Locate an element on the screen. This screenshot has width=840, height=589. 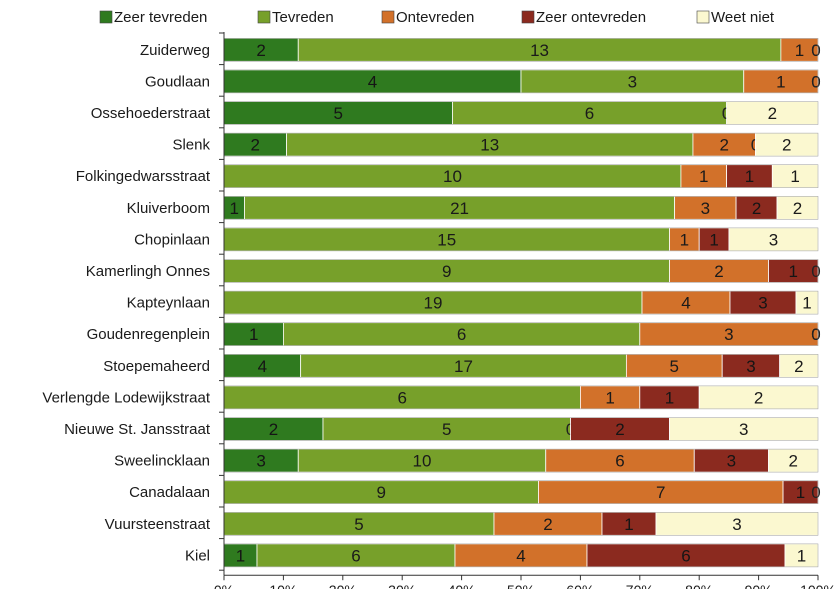
data-label-stoepemaheerd-zeer-ontevreden: 3 is located at coordinates (750, 366).